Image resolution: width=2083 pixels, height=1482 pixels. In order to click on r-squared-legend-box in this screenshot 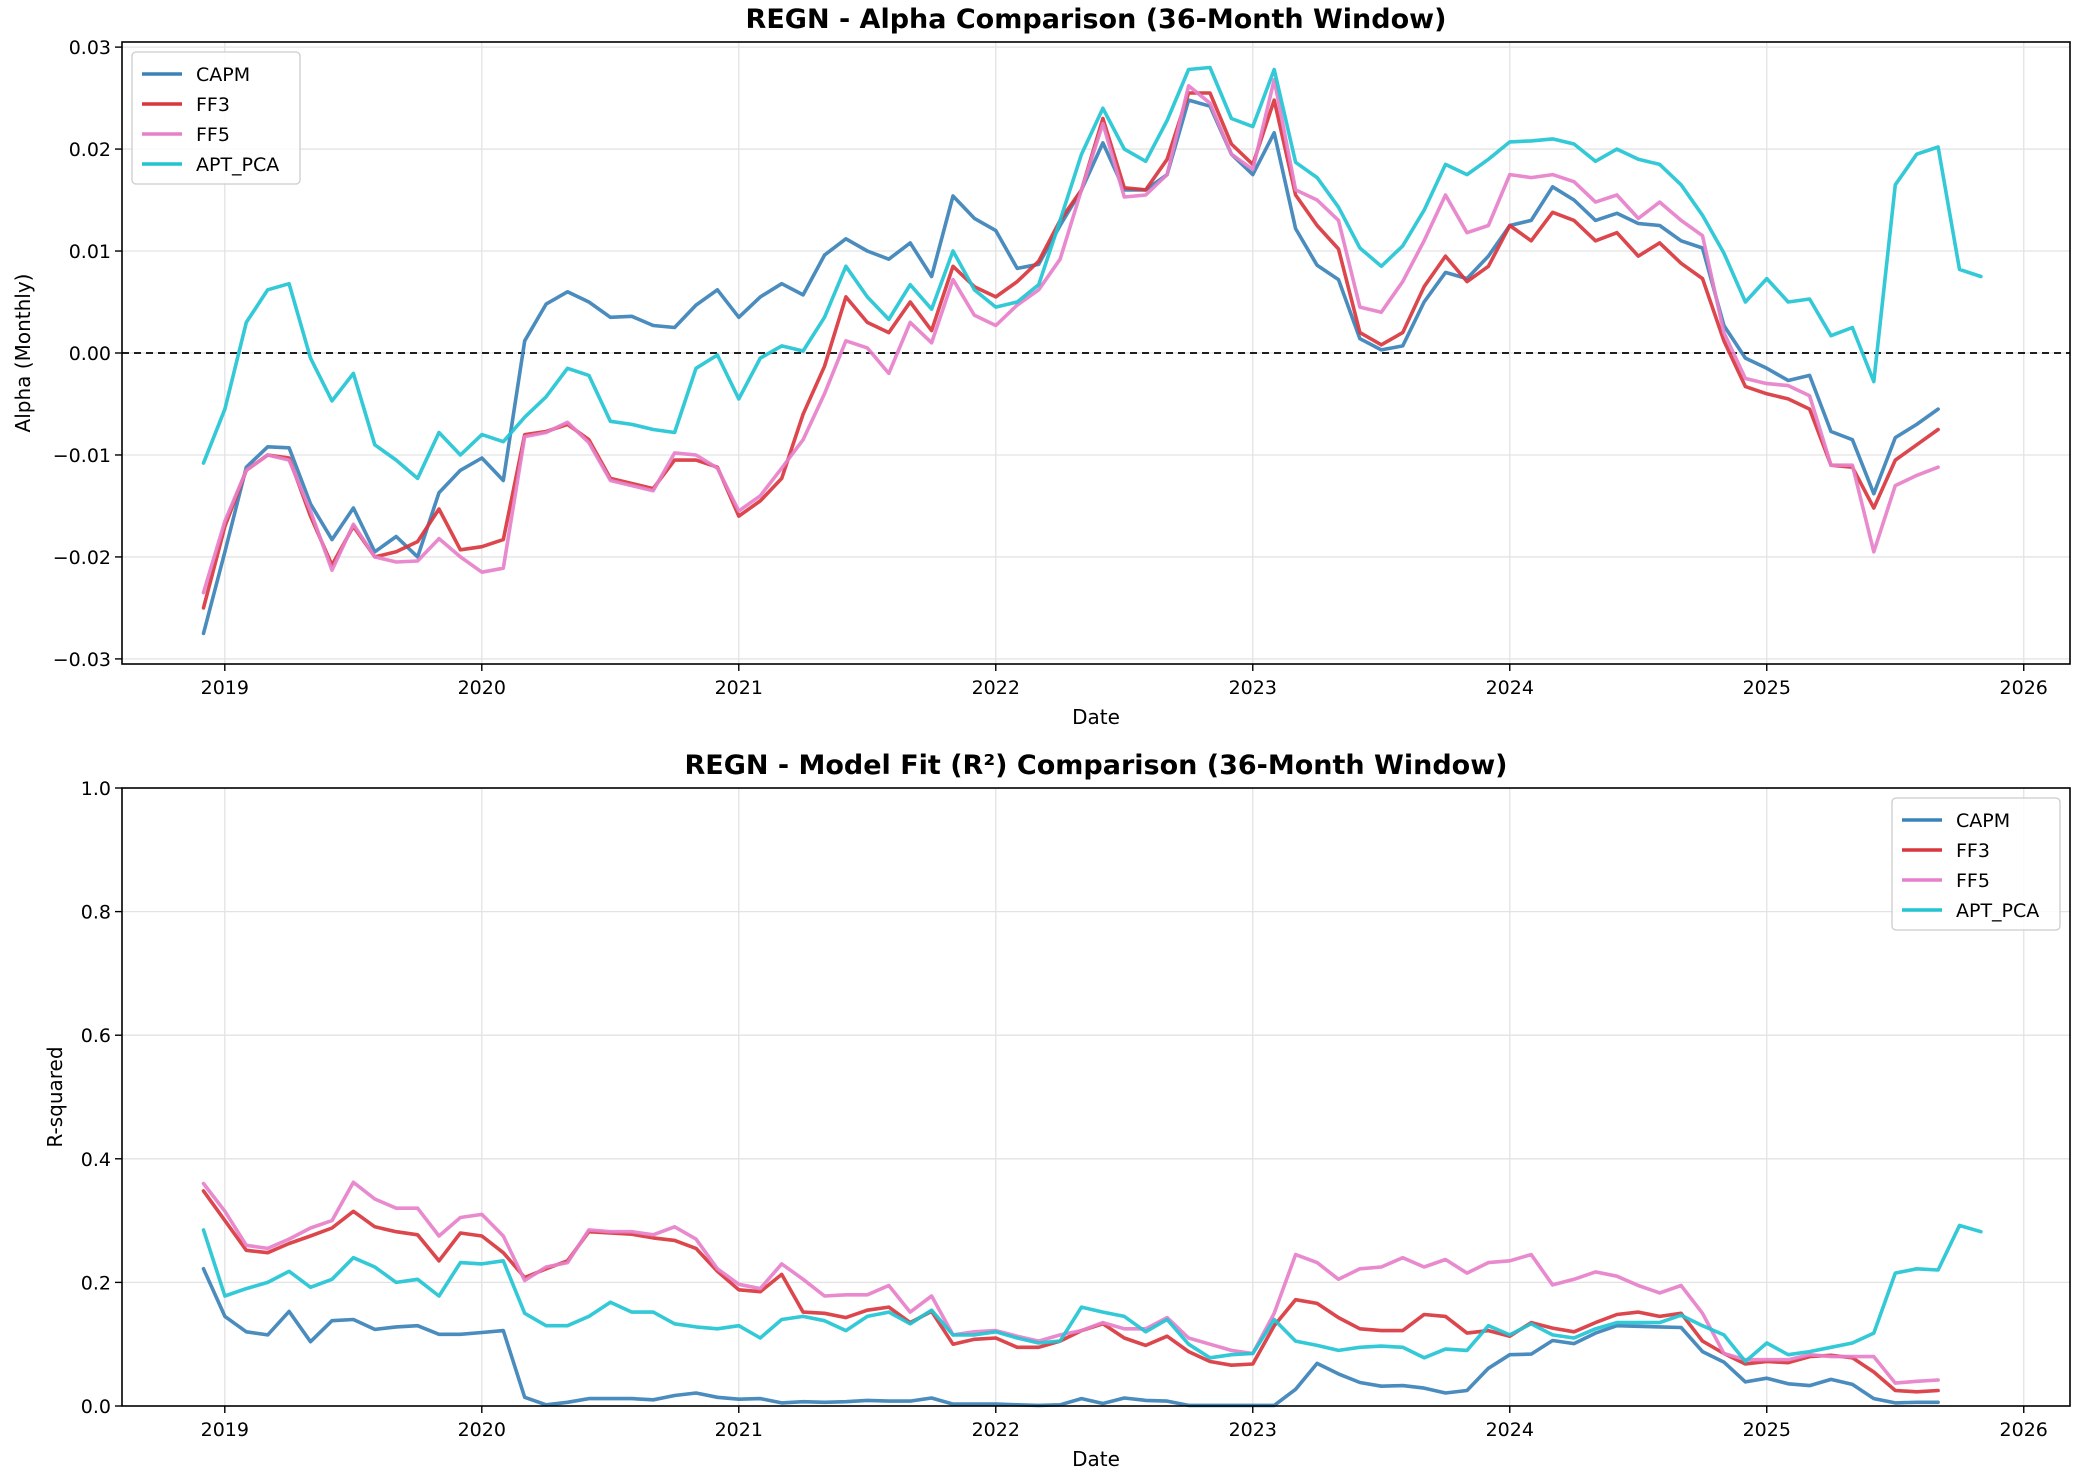, I will do `click(1976, 864)`.